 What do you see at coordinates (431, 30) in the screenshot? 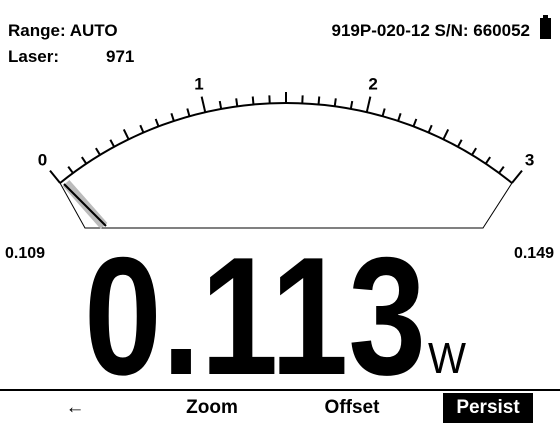
I see `device-id: 919P-020-12 S/N: 660052` at bounding box center [431, 30].